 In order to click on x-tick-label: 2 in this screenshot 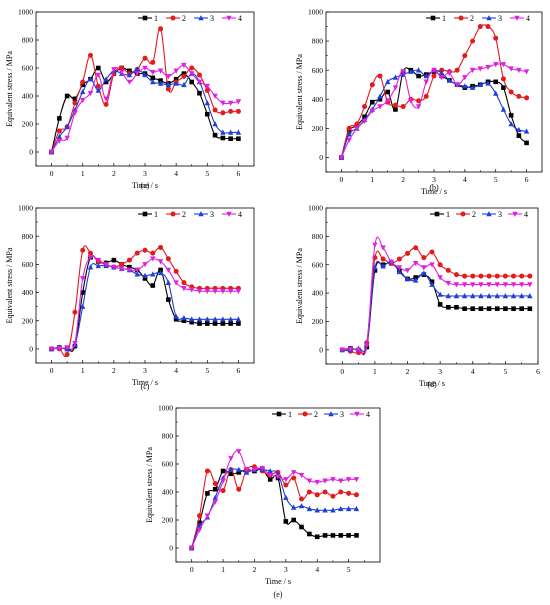, I will do `click(255, 569)`.